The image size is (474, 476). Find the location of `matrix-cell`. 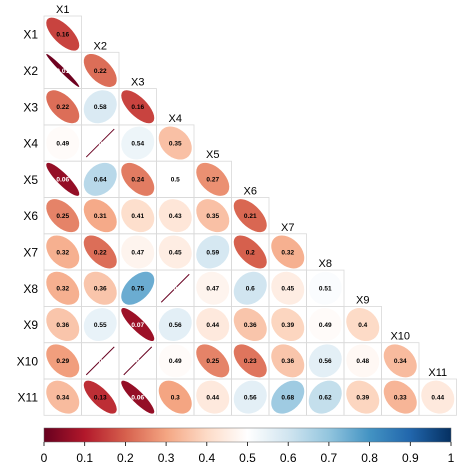

matrix-cell is located at coordinates (437, 397).